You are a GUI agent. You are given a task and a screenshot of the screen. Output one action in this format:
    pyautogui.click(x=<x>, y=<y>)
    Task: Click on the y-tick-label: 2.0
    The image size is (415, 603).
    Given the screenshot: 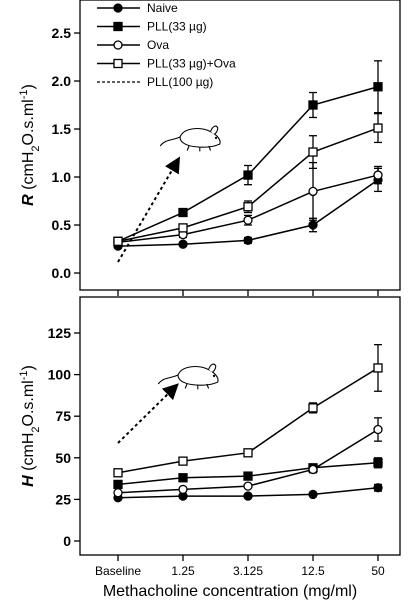 What is the action you would take?
    pyautogui.click(x=62, y=81)
    